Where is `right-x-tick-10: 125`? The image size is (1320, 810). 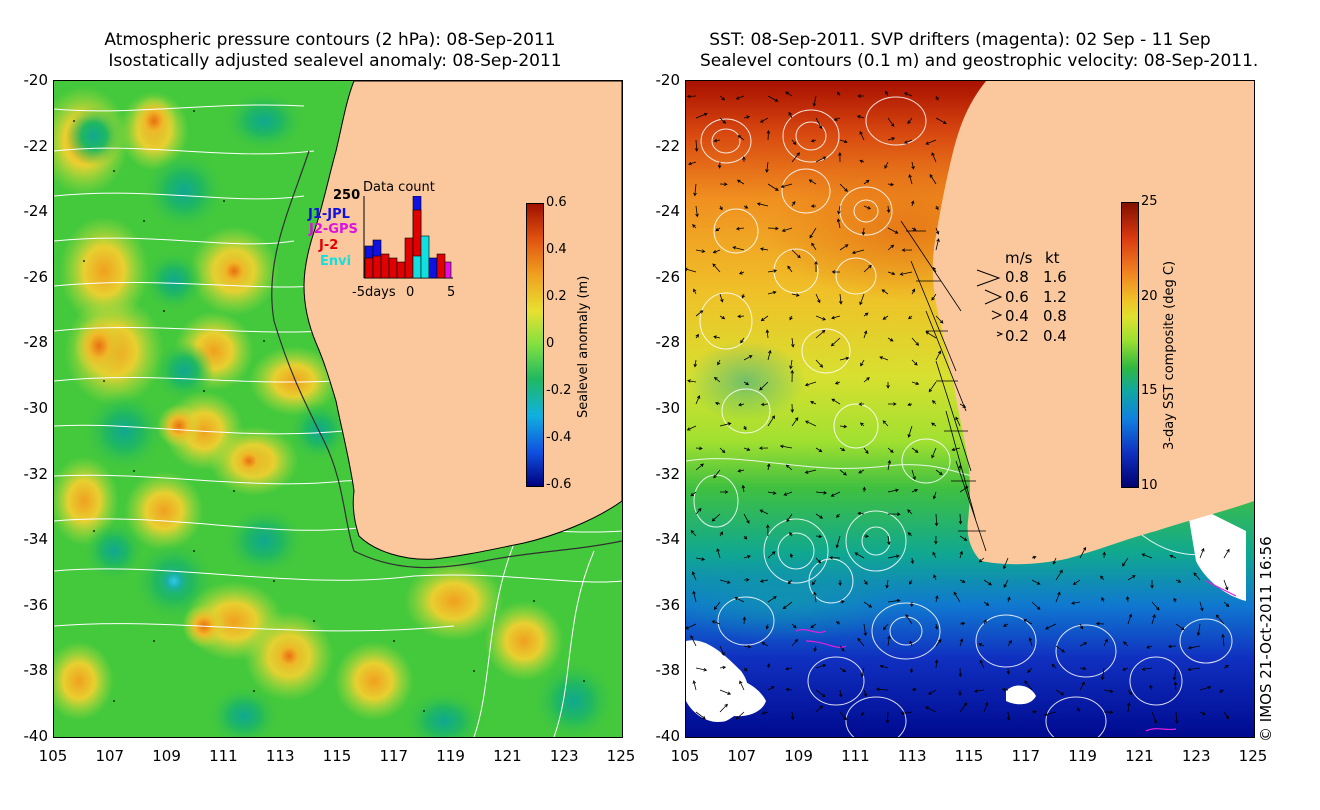
right-x-tick-10: 125 is located at coordinates (1253, 756).